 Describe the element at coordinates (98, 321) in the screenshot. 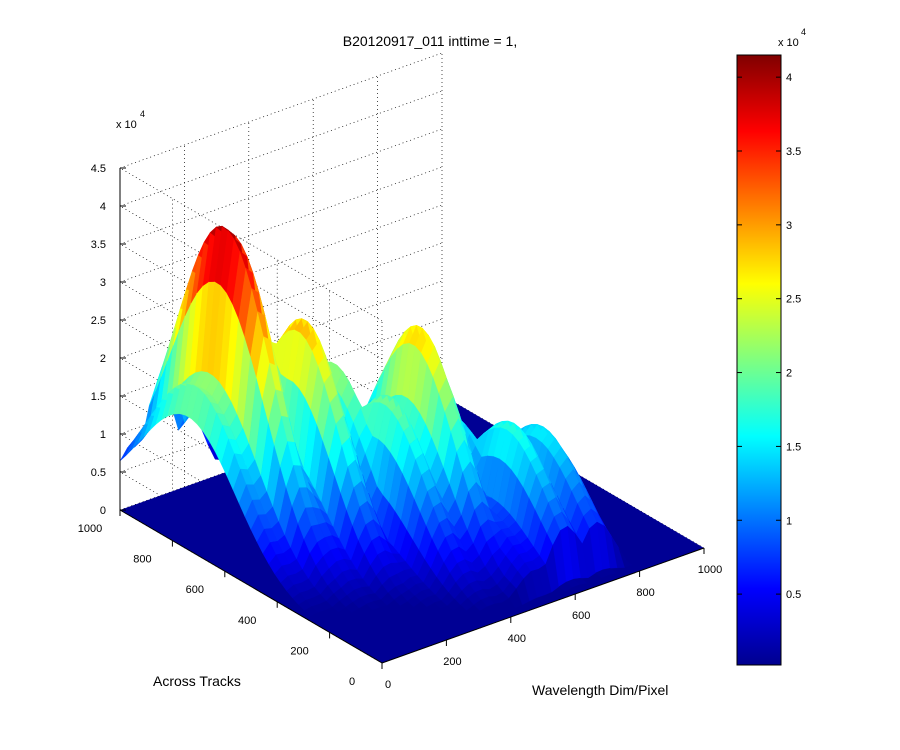

I see `z-tick-label: 2.5` at that location.